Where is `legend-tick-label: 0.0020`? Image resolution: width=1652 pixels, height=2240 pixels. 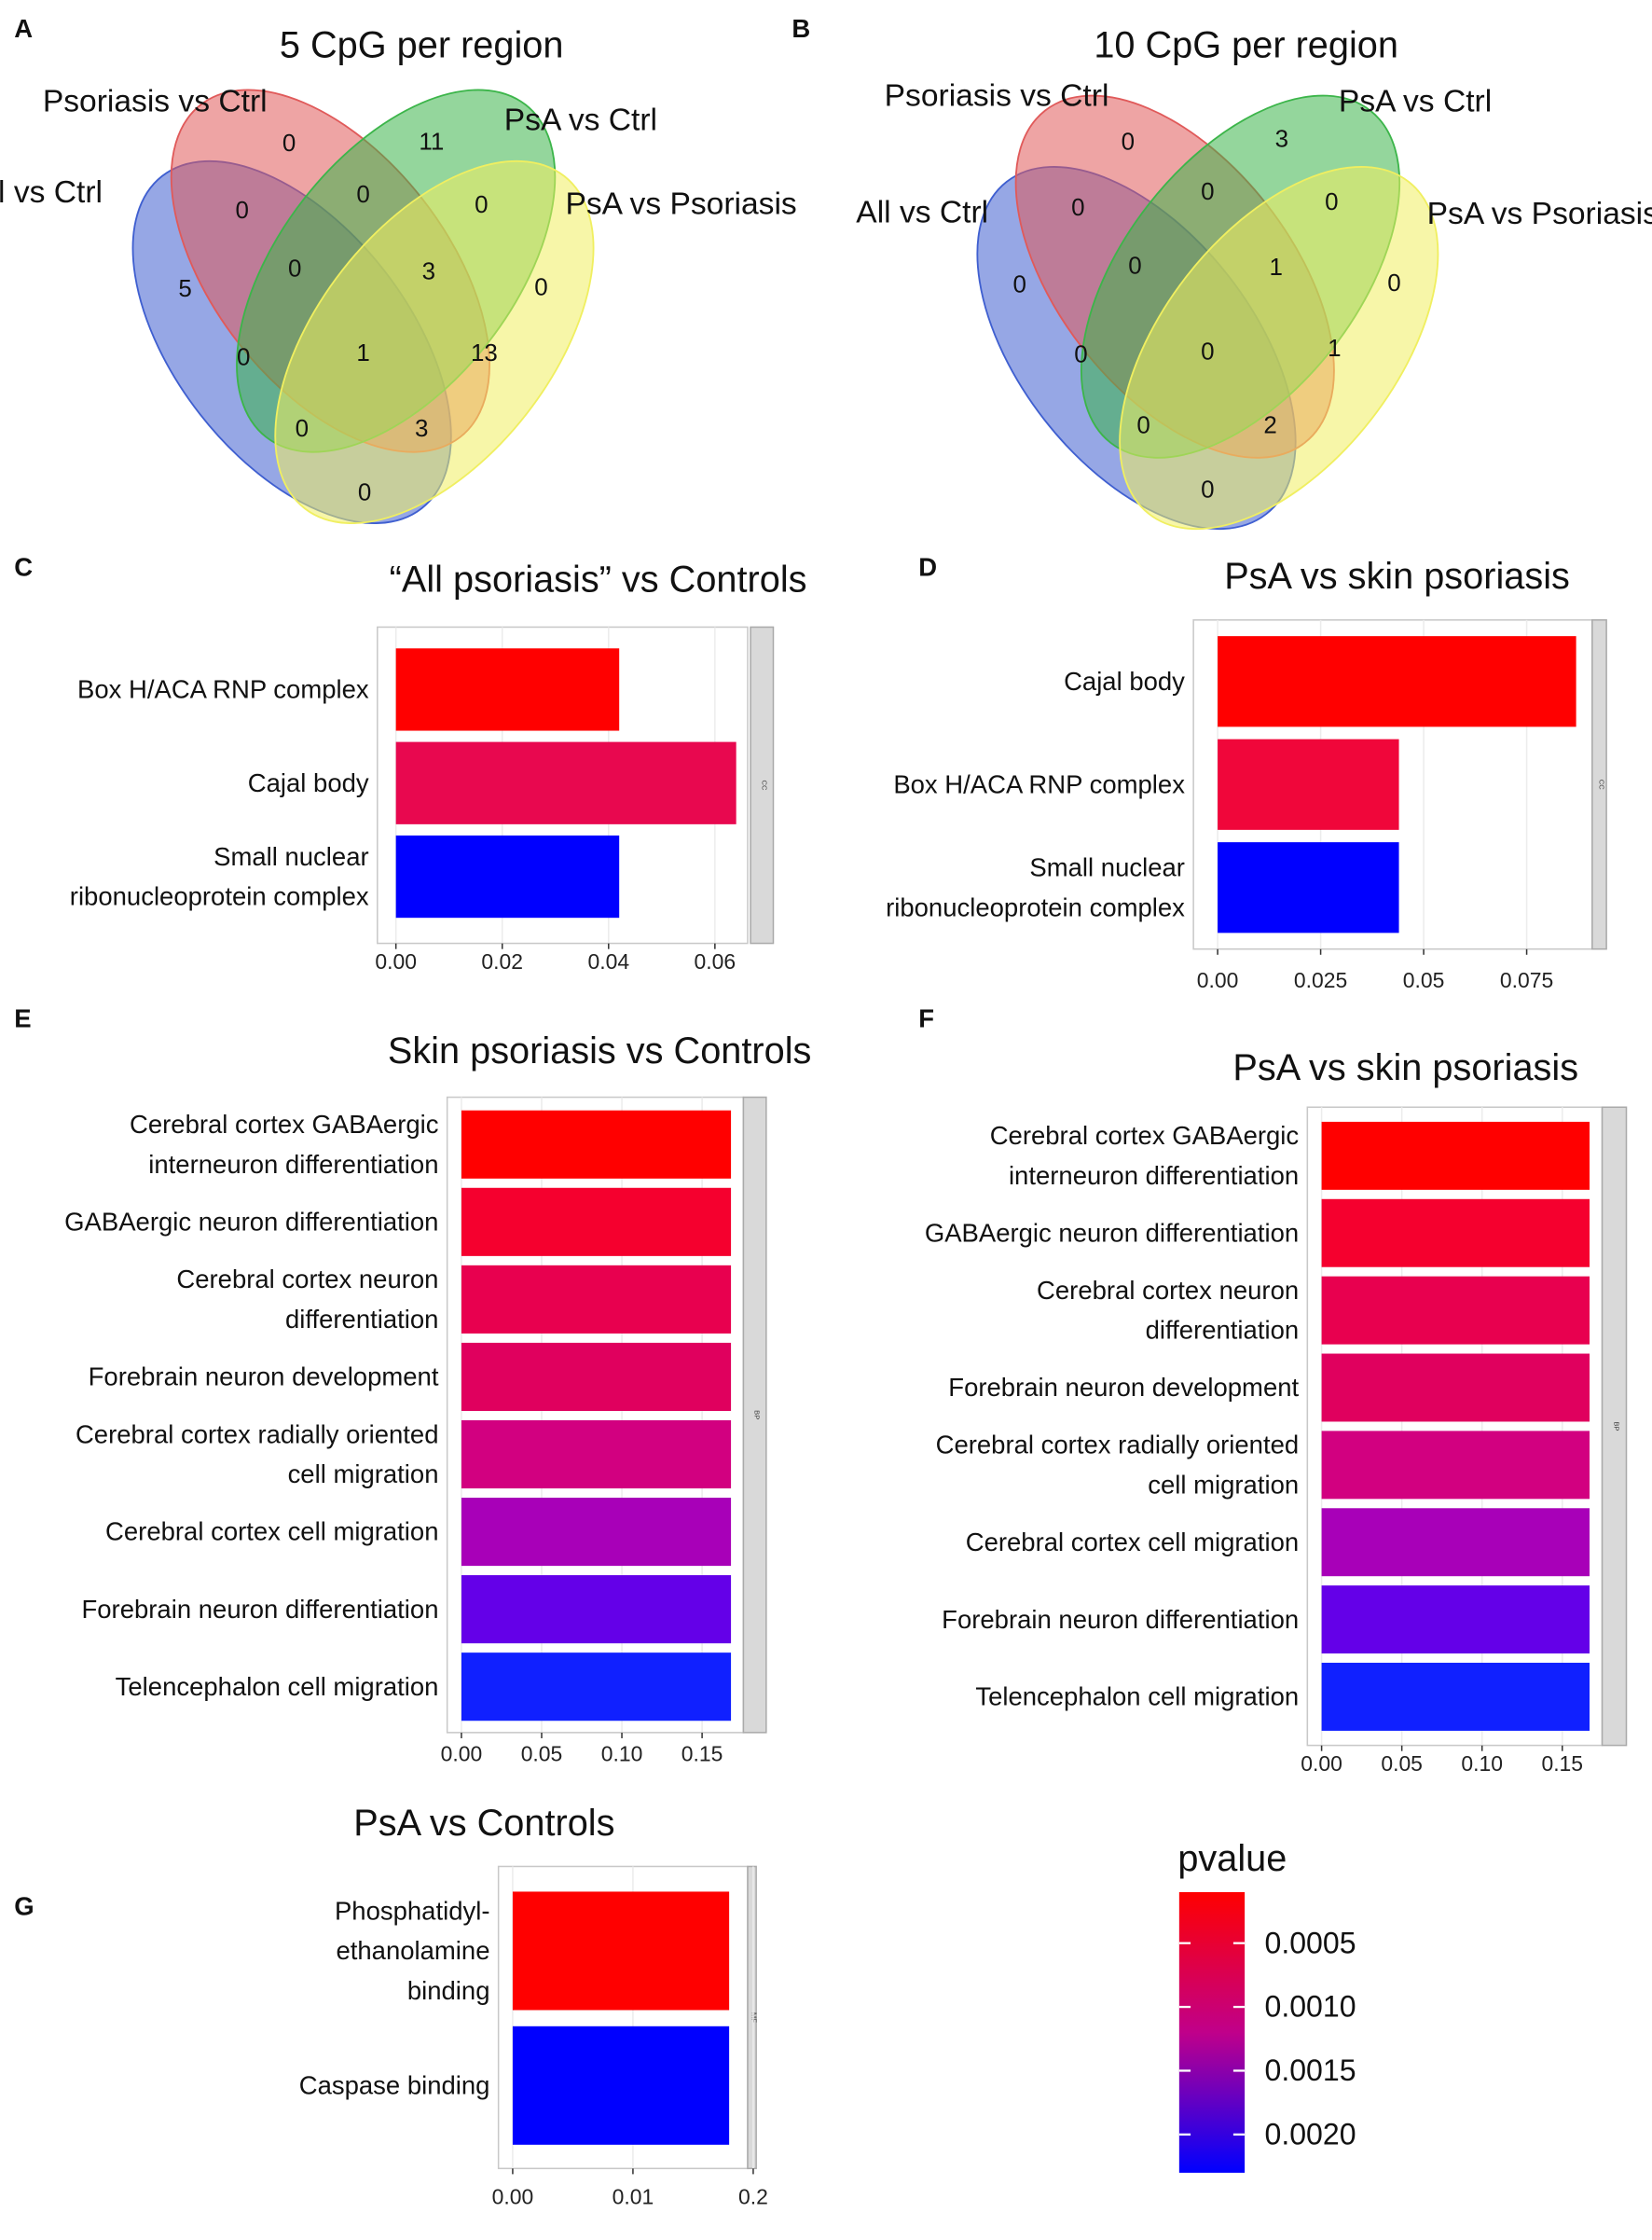 legend-tick-label: 0.0020 is located at coordinates (1310, 2135).